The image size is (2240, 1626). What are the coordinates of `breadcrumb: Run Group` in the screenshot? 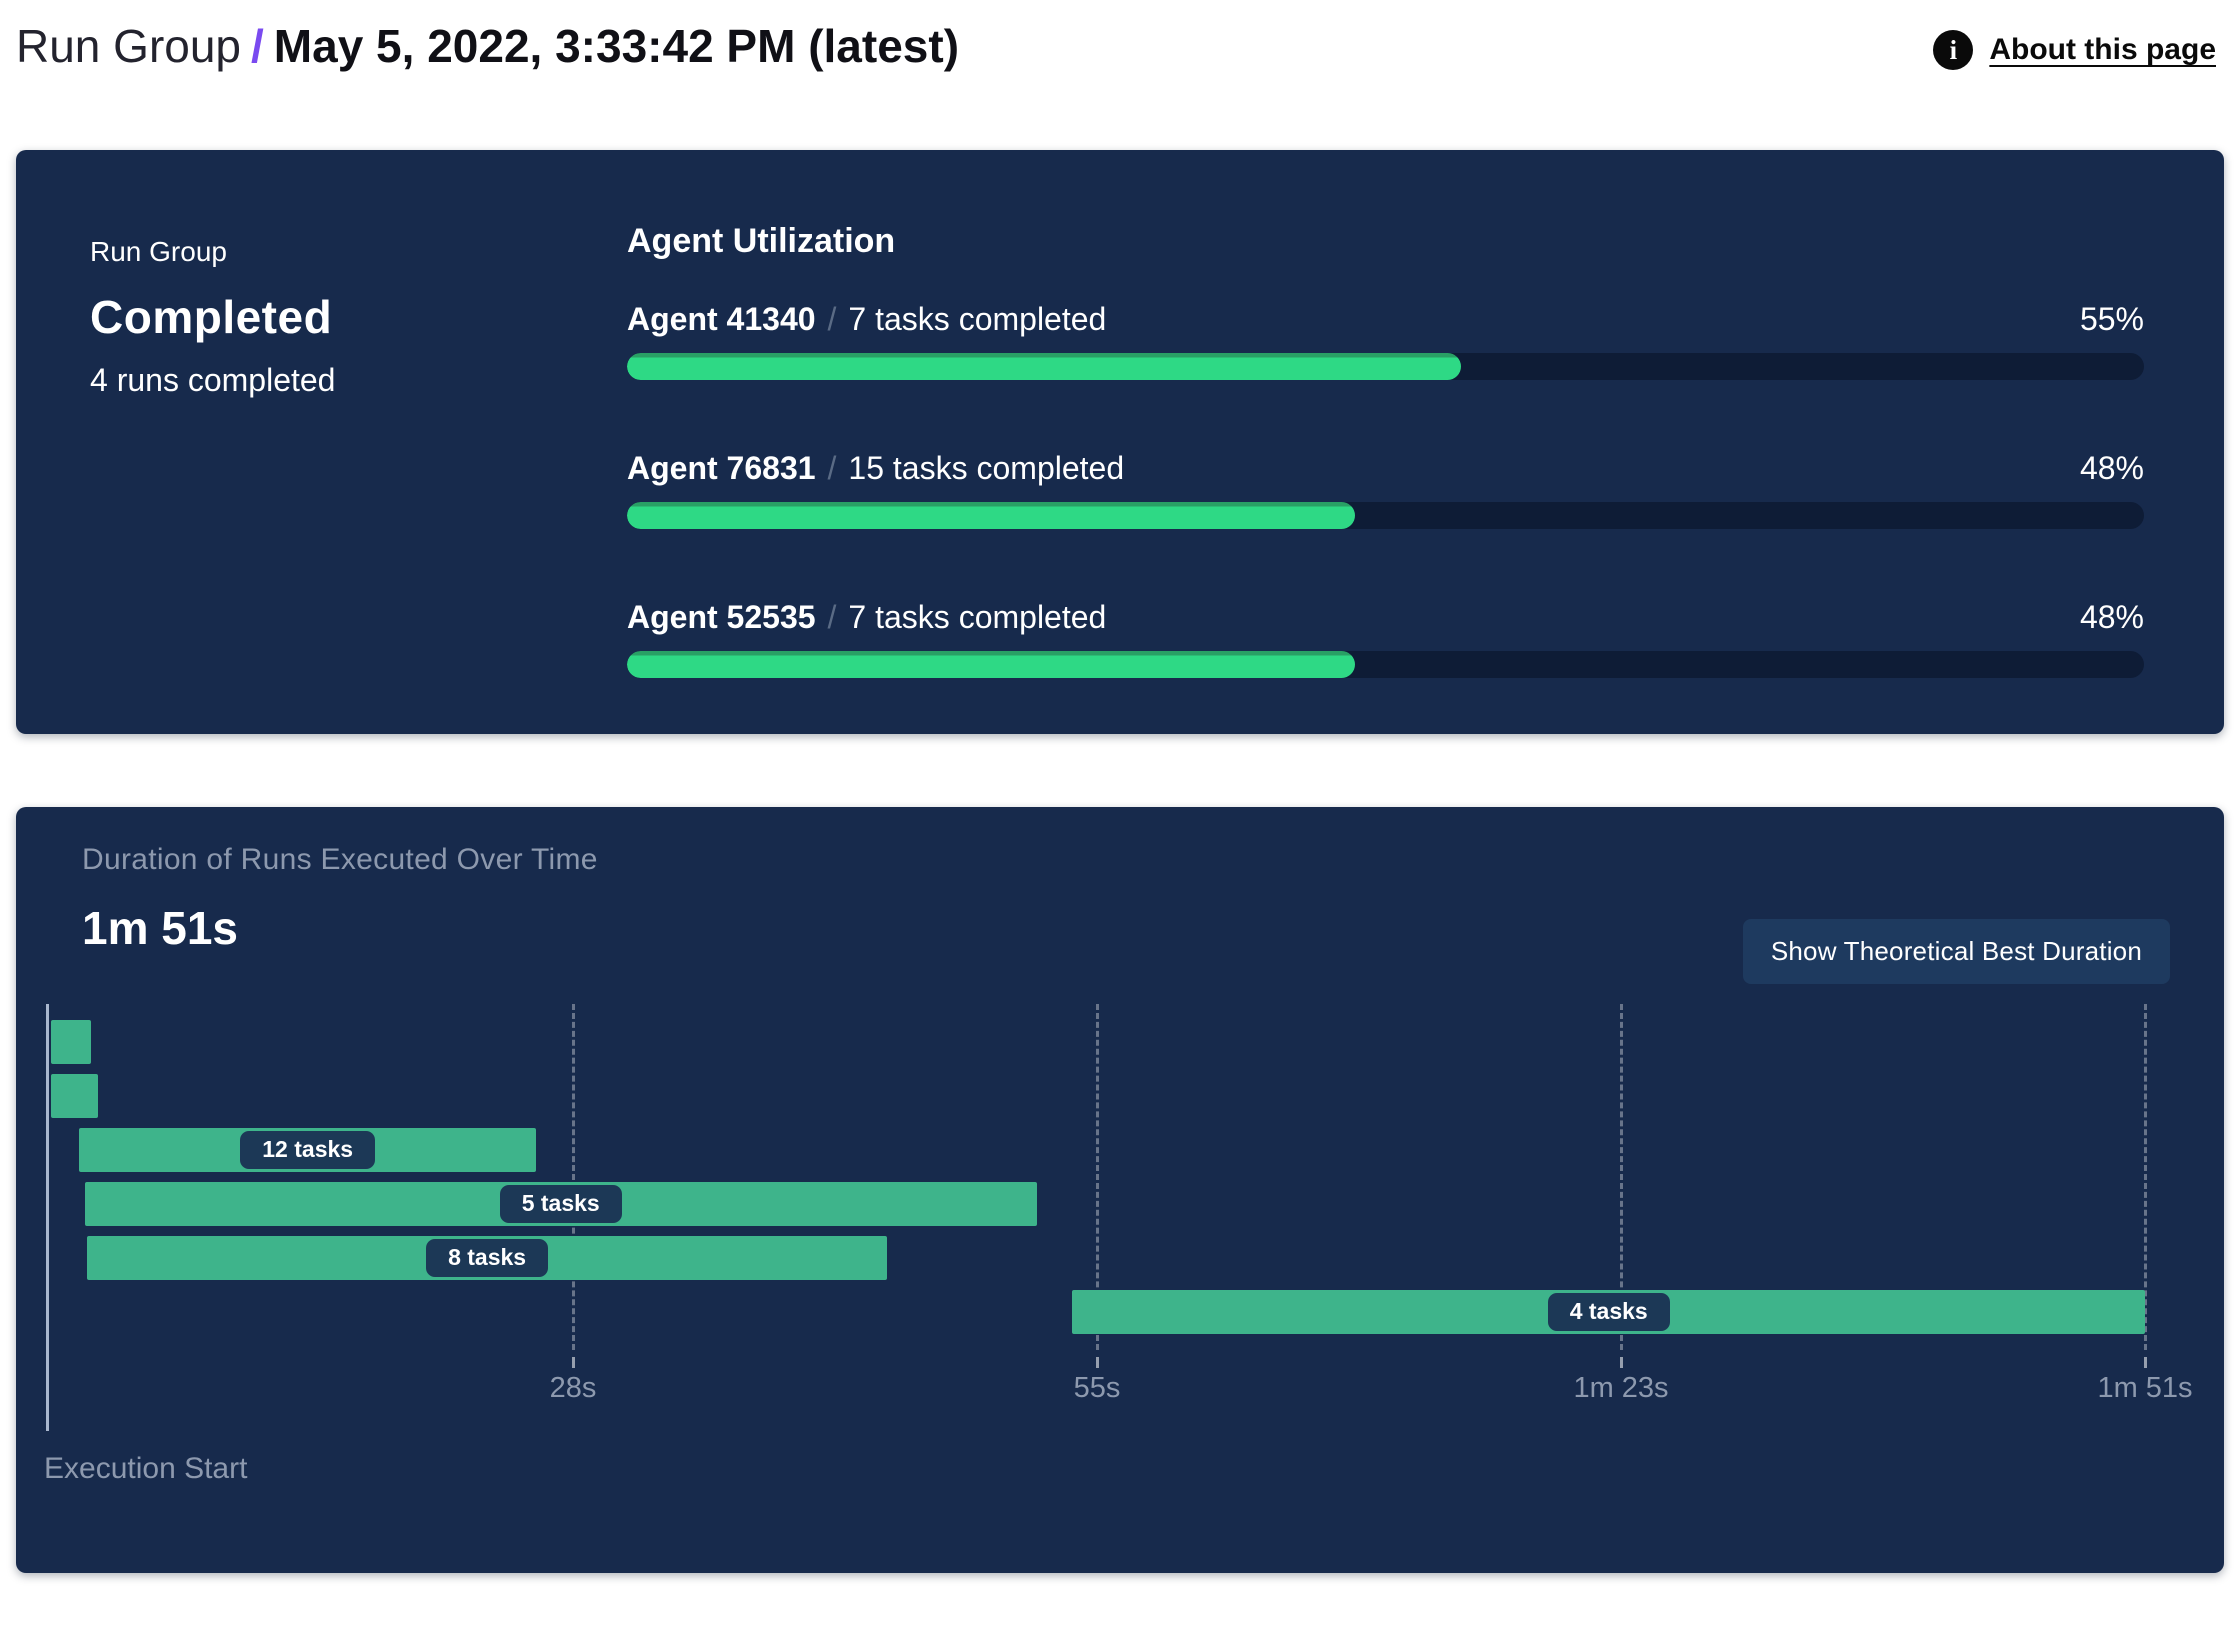 It's located at (129, 46).